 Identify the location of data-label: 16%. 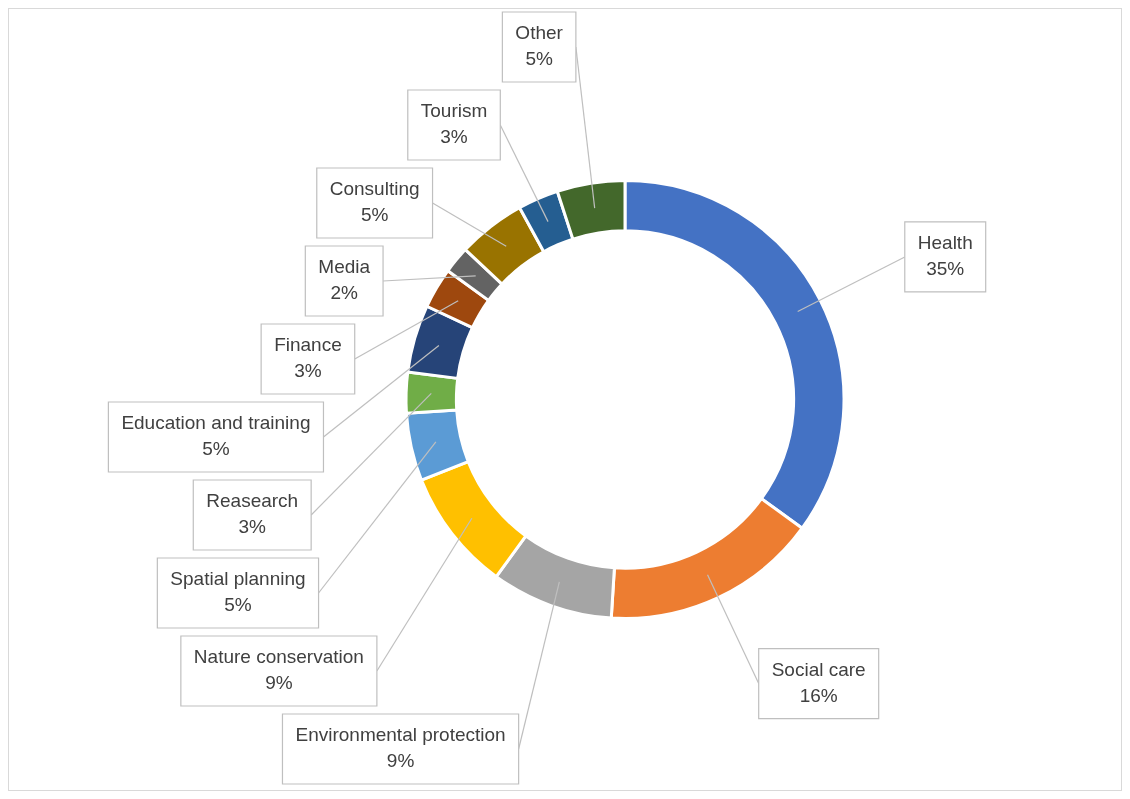
(818, 695).